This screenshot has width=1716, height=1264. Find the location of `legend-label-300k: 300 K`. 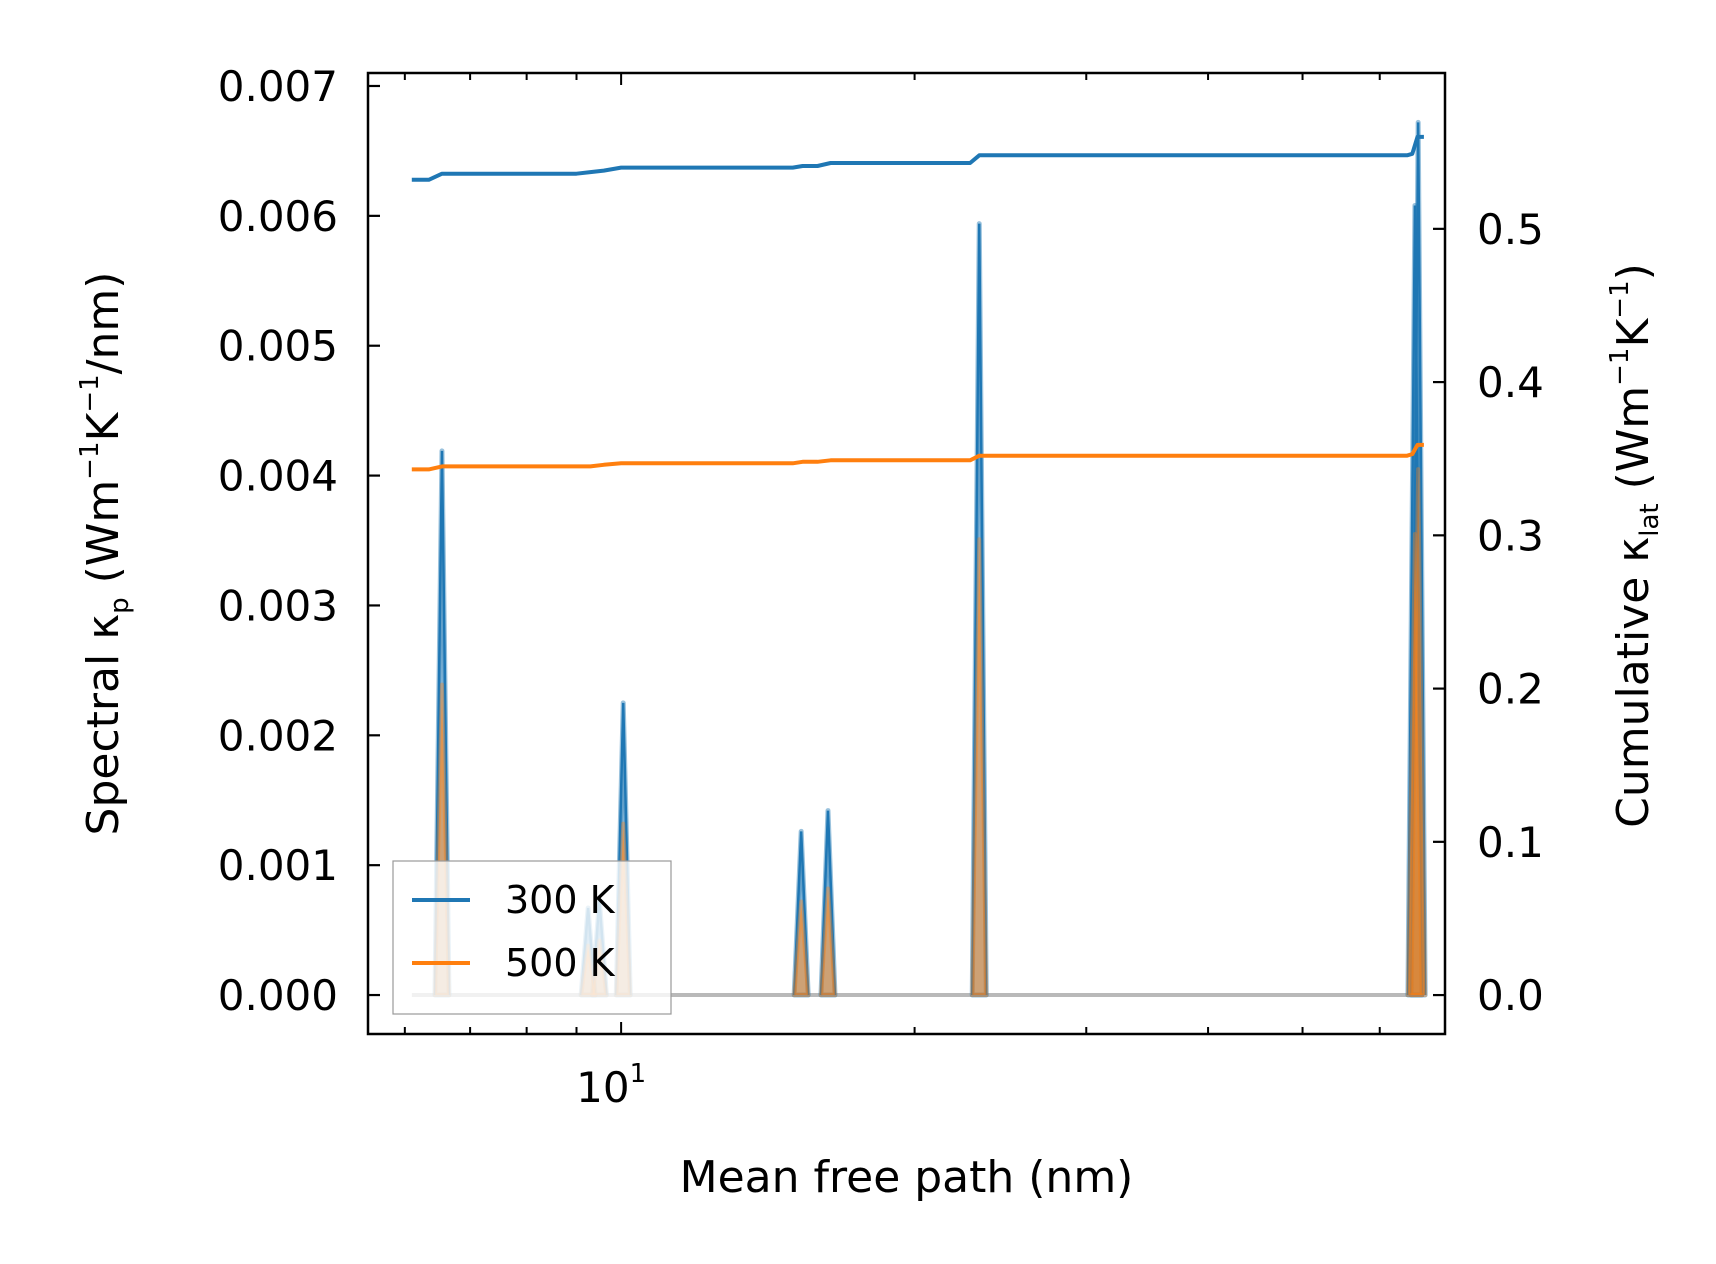

legend-label-300k: 300 K is located at coordinates (560, 900).